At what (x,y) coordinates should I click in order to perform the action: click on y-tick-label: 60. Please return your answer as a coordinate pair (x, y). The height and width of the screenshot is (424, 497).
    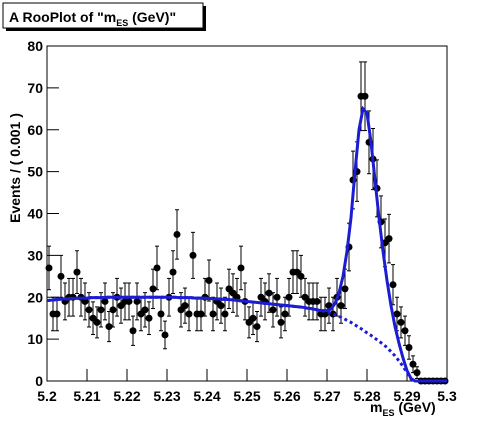
    Looking at the image, I should click on (35, 130).